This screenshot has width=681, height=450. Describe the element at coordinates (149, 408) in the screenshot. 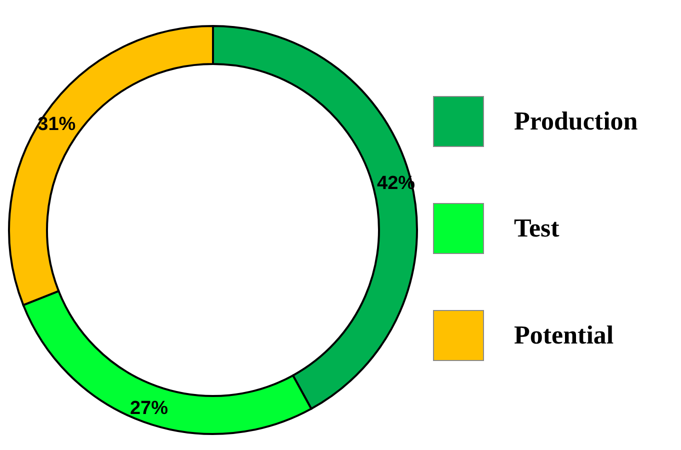

I see `data-label: 27%` at that location.